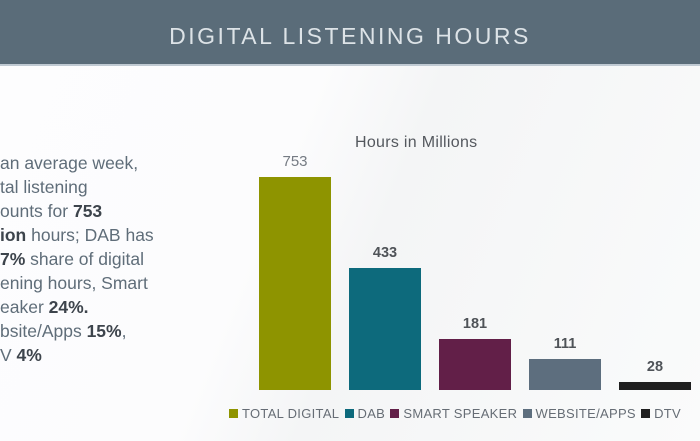 This screenshot has height=441, width=700. I want to click on legend-label: SMART SPEAKER, so click(460, 413).